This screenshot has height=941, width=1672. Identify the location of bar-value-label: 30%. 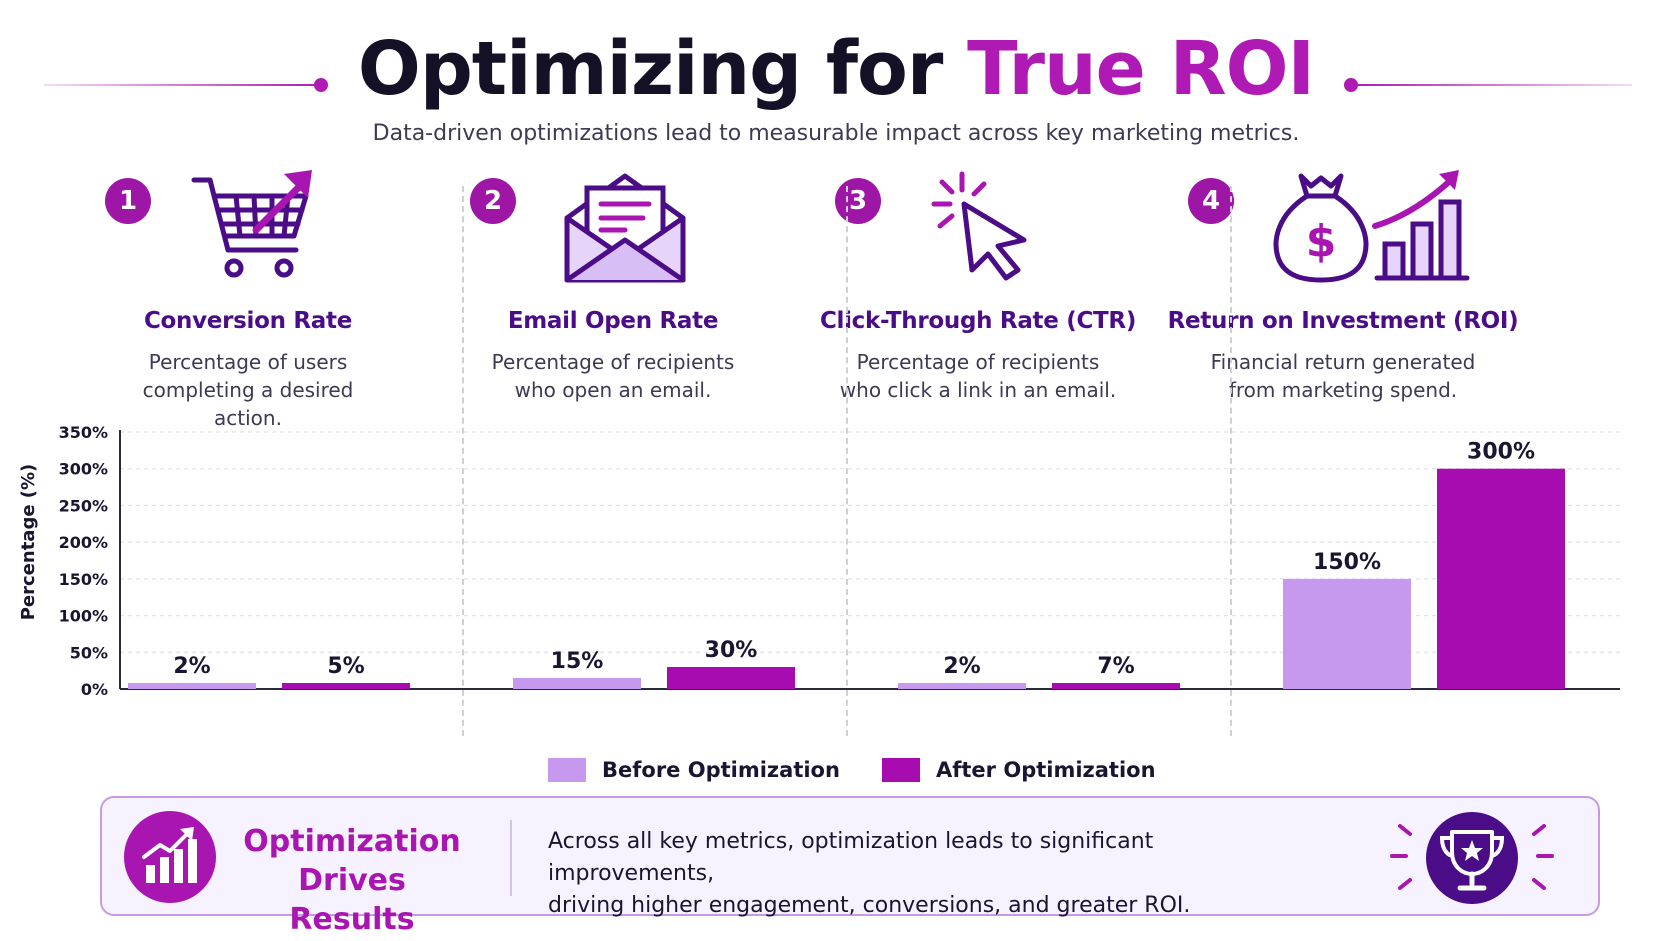
(731, 650).